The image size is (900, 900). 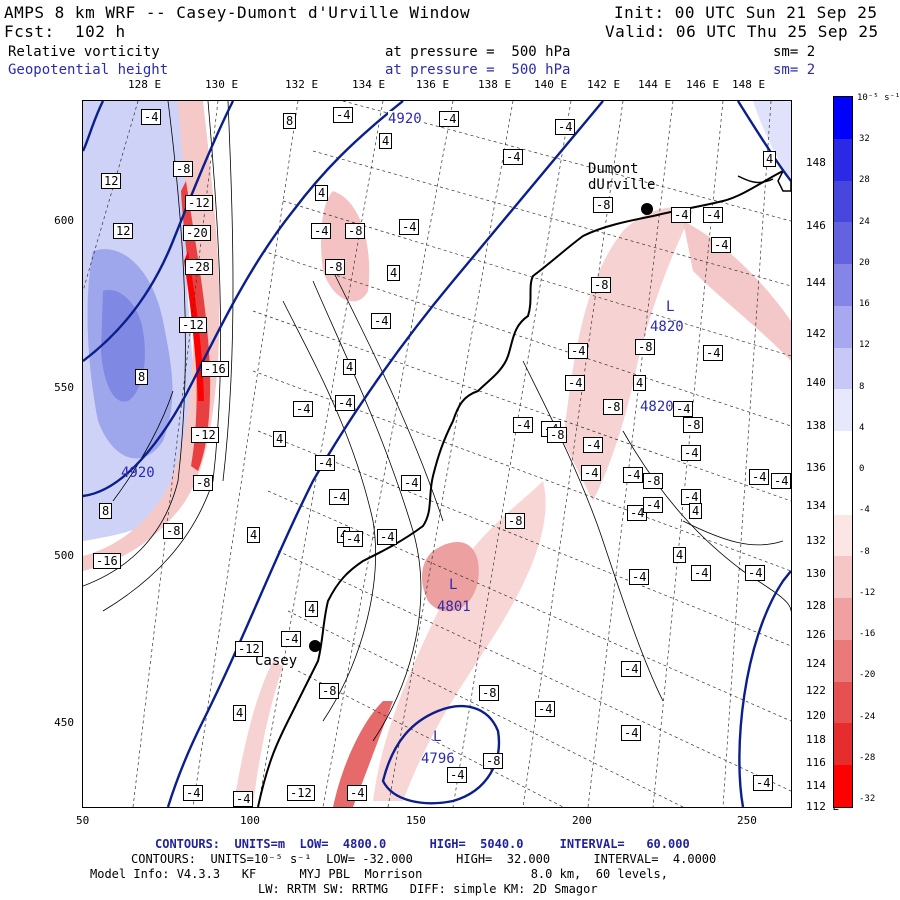 I want to click on lon-top-label: 138 E, so click(x=495, y=84).